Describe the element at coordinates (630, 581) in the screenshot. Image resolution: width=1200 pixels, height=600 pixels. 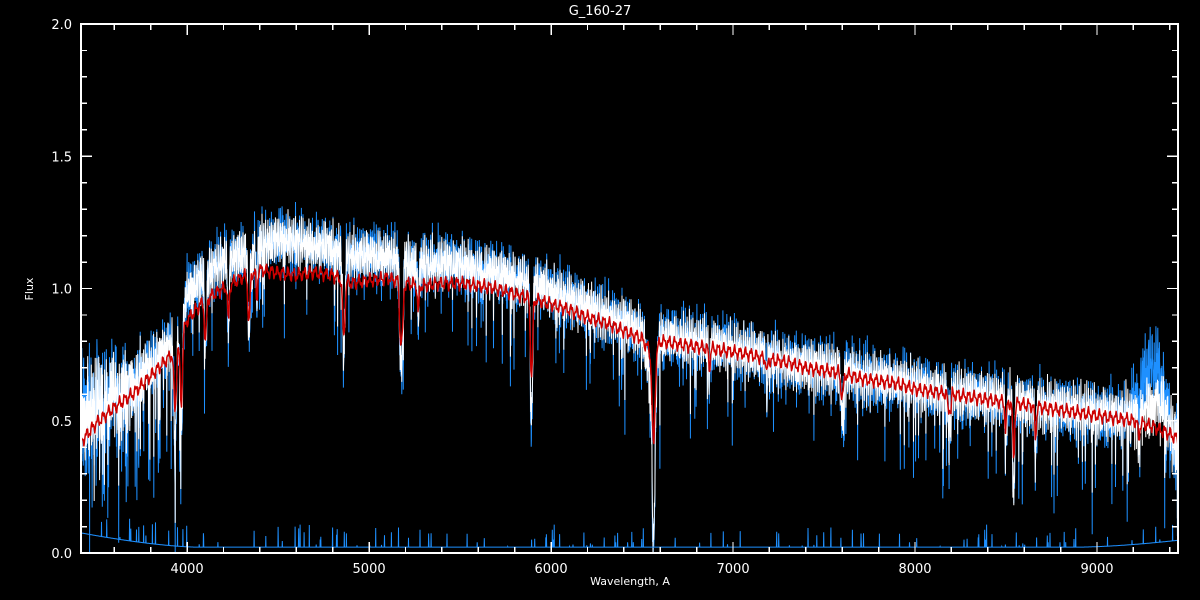
I see `x-axis-label: Wavelength, A` at that location.